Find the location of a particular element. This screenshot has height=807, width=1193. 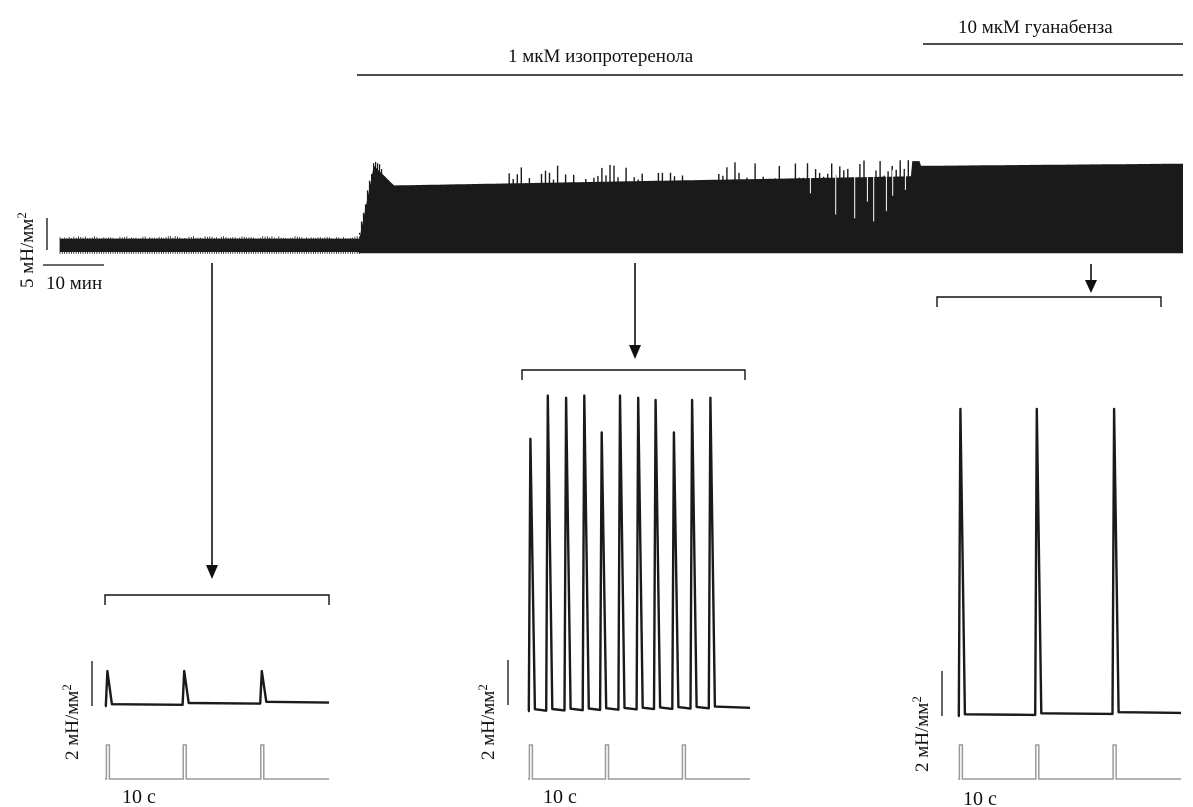

panel-baseline-time-label: 10 с is located at coordinates (139, 796).